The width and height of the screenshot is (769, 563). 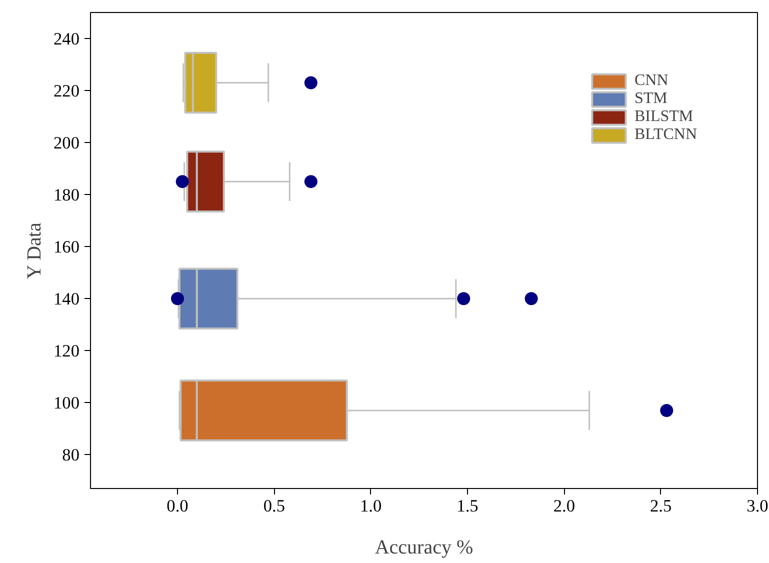 What do you see at coordinates (664, 117) in the screenshot?
I see `legend-label: BILSTM` at bounding box center [664, 117].